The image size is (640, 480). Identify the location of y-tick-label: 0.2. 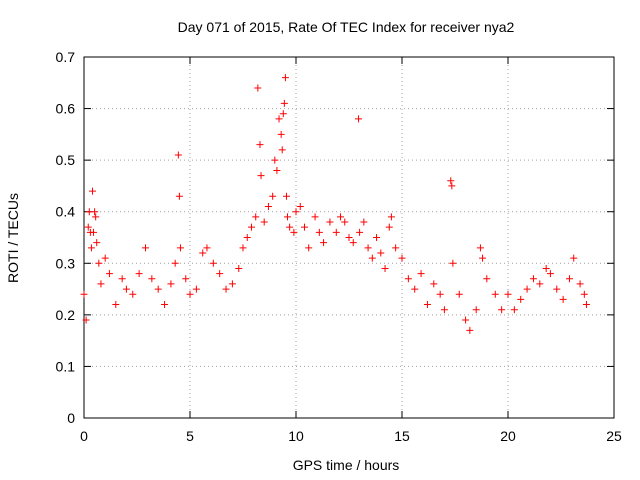
(66, 315).